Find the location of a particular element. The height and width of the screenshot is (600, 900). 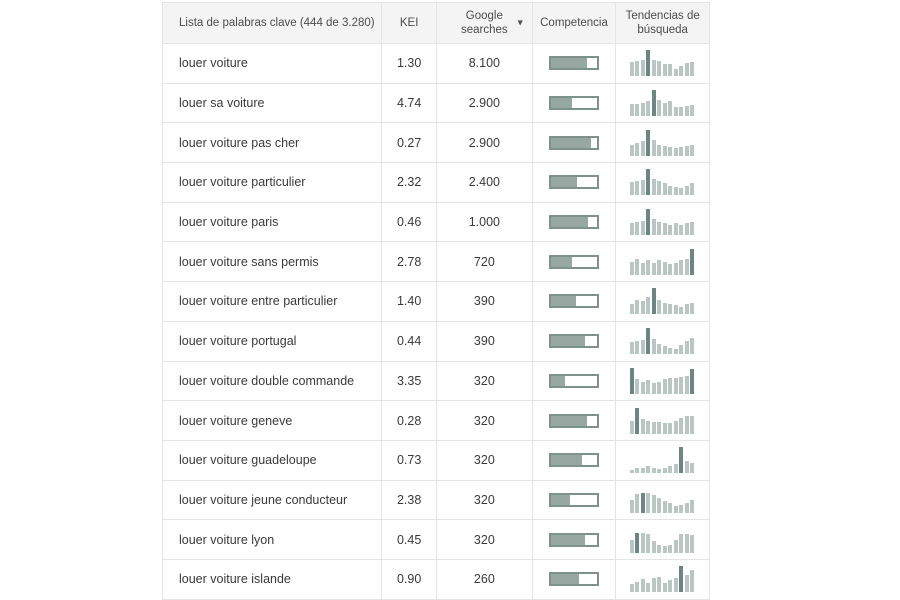

searches-cell: 8.100 is located at coordinates (485, 63).